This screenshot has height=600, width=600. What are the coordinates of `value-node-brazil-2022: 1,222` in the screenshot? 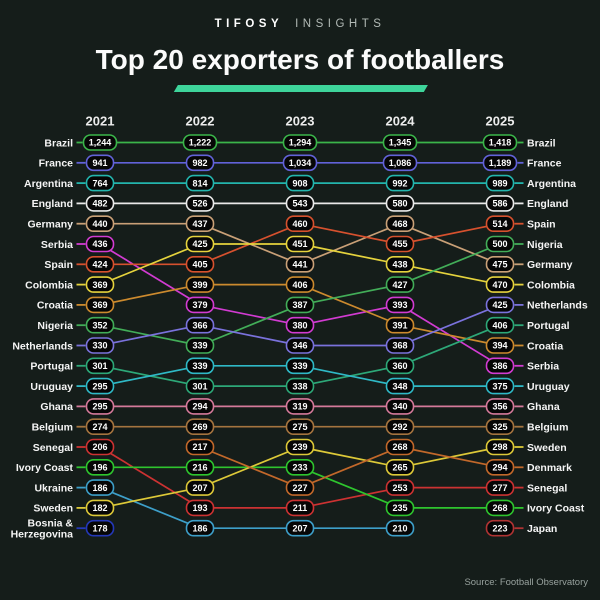 It's located at (200, 142).